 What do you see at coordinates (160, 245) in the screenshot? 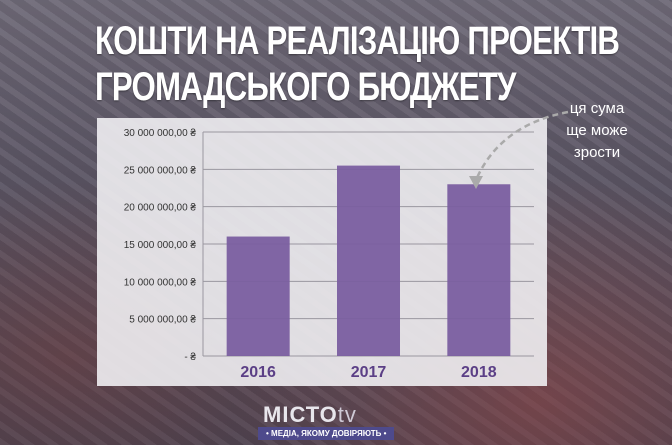
I see `y-tick-label: 15 000 000,00 ₴` at bounding box center [160, 245].